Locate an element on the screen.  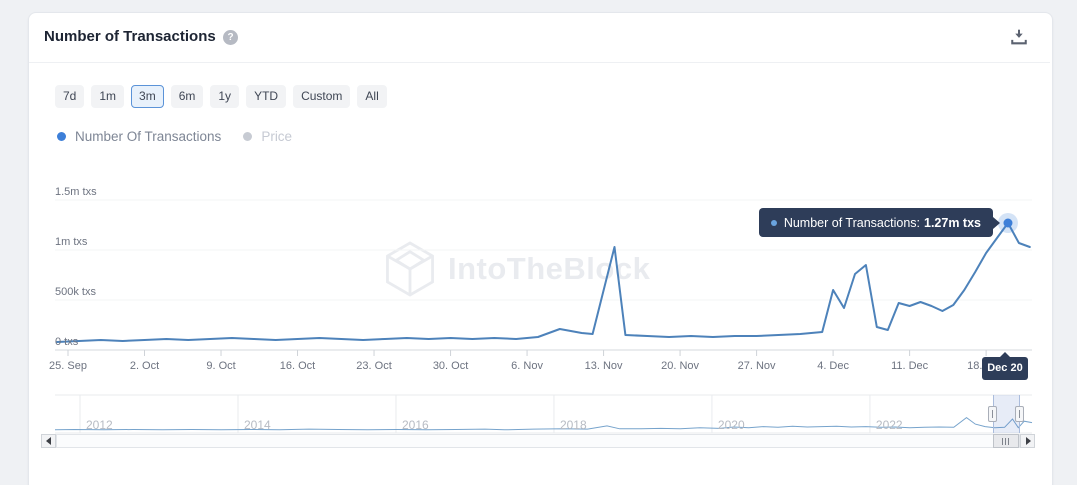
x-axis-label: 9. Oct is located at coordinates (221, 366).